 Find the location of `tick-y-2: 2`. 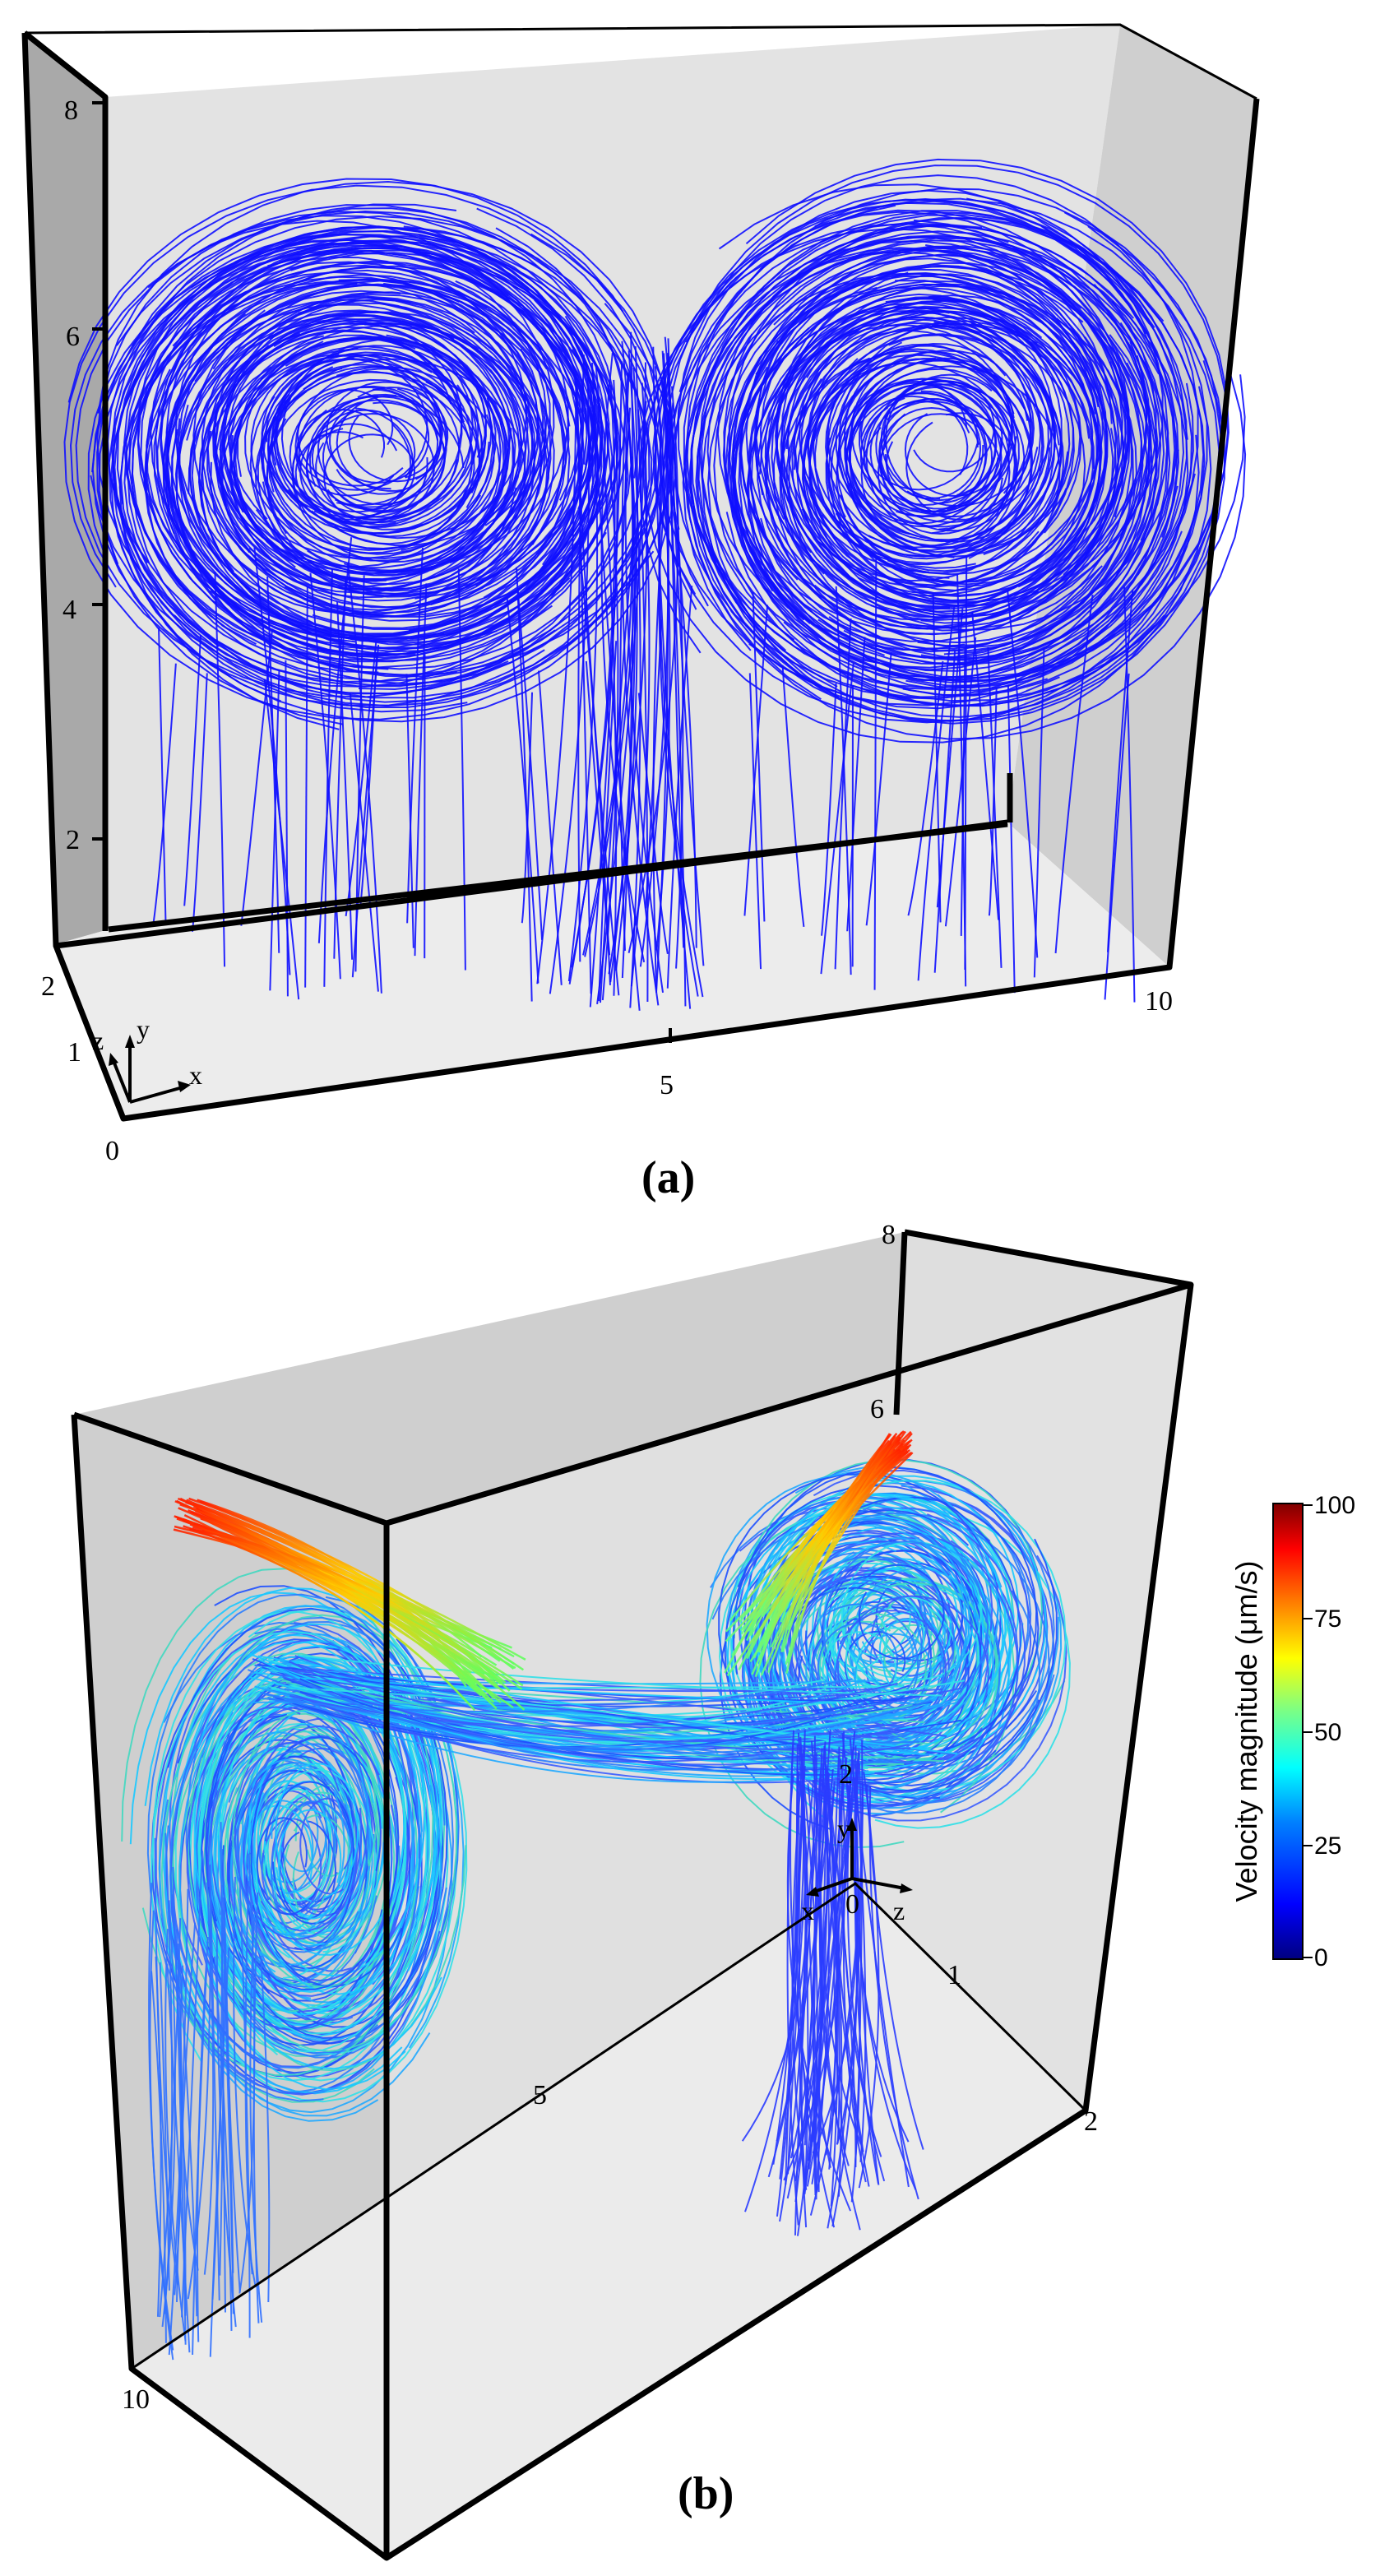

tick-y-2: 2 is located at coordinates (73, 840).